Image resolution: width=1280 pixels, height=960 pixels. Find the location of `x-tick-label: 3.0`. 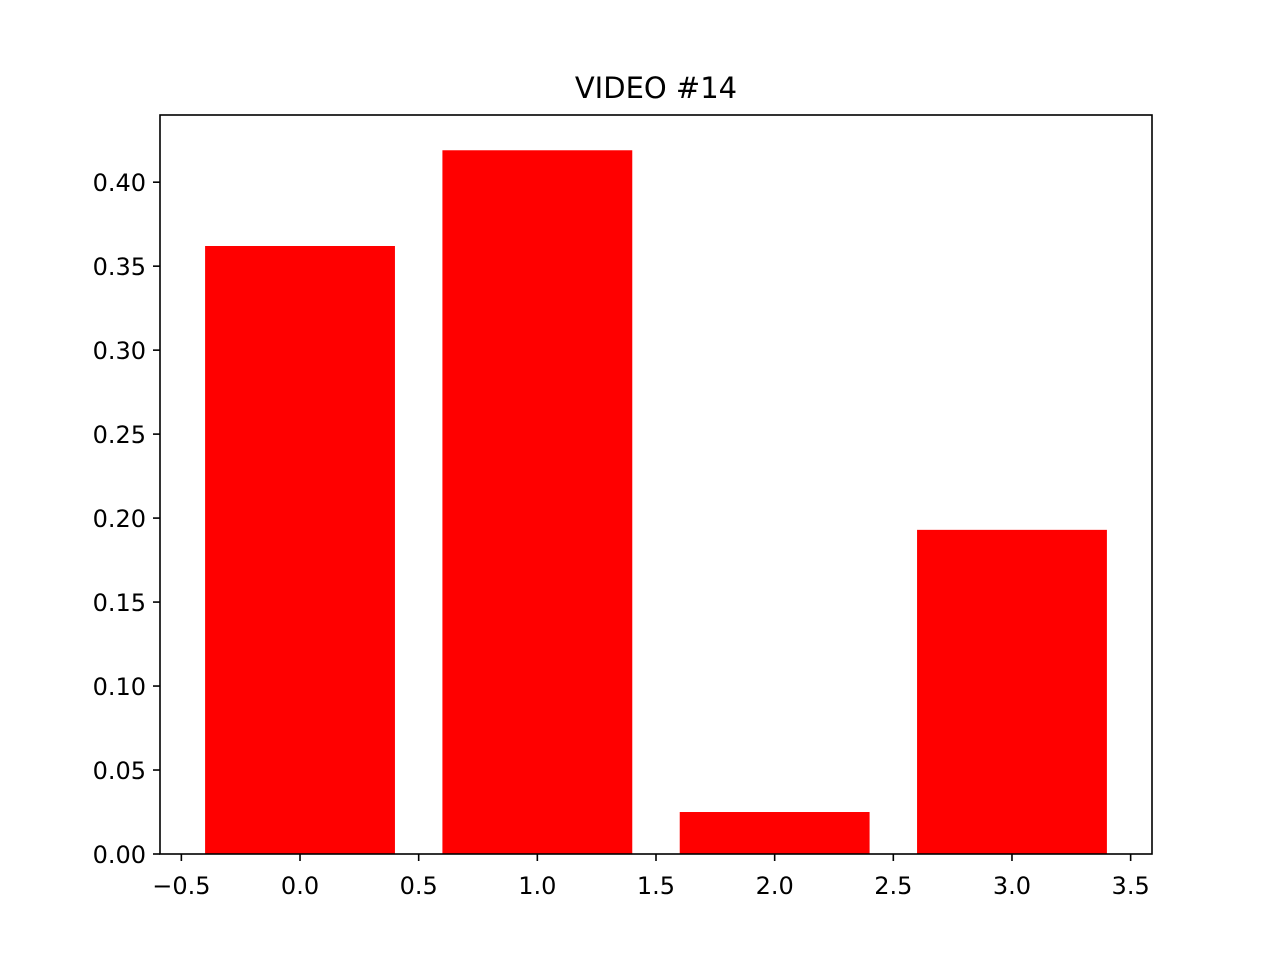

x-tick-label: 3.0 is located at coordinates (1012, 886).